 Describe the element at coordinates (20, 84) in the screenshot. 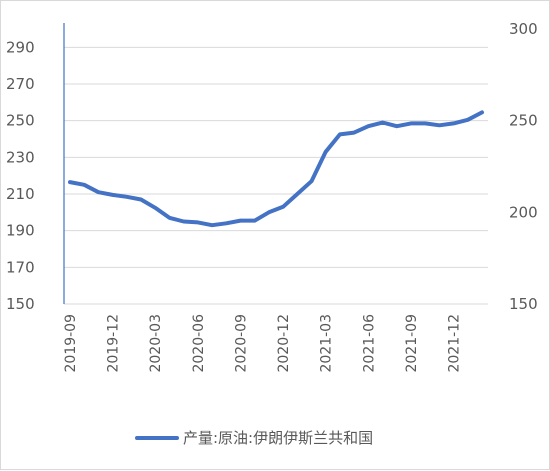

I see `left-tick-label: 270` at that location.